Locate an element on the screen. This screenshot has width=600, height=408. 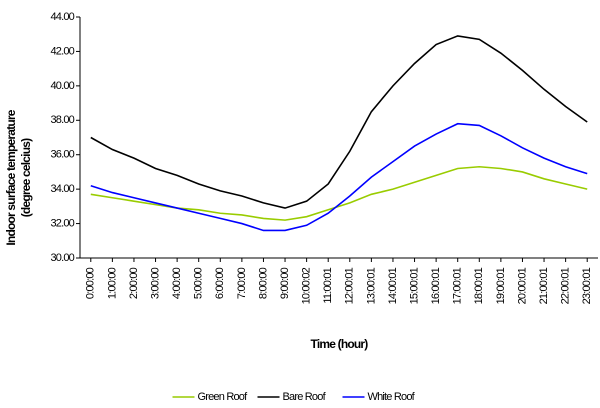
x-axis-title: Time (hour) is located at coordinates (340, 344).